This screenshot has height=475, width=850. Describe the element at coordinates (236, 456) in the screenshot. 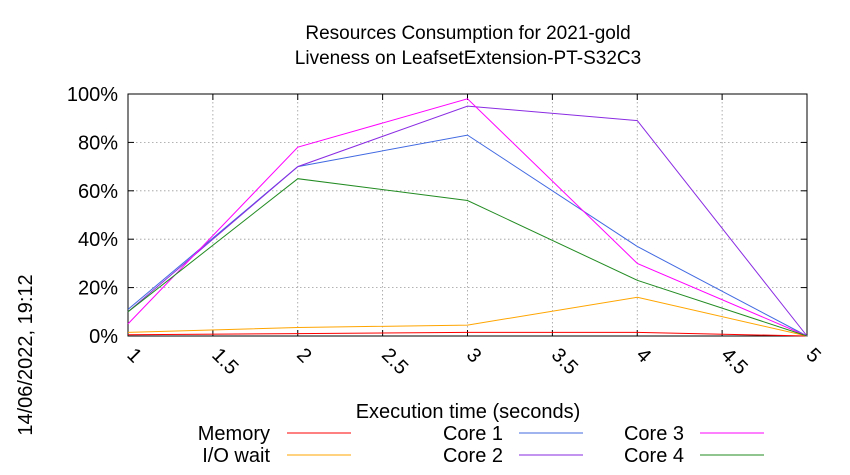

I see `legend-label-i-o-wait: I/O wait` at that location.